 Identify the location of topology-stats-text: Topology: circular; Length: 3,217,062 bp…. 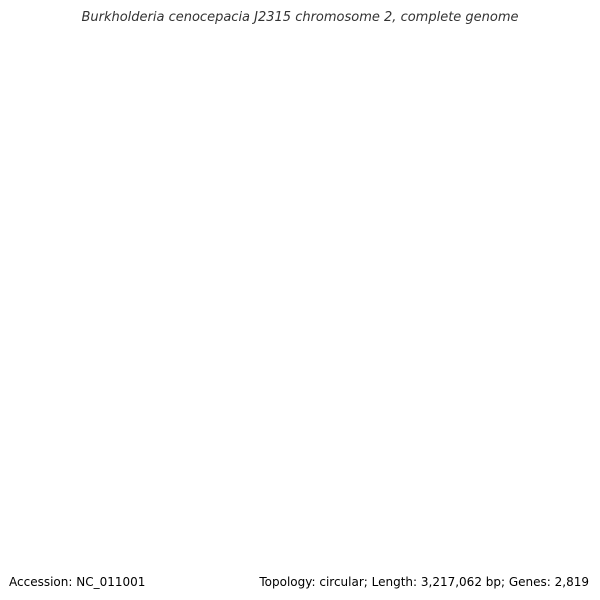
(424, 582).